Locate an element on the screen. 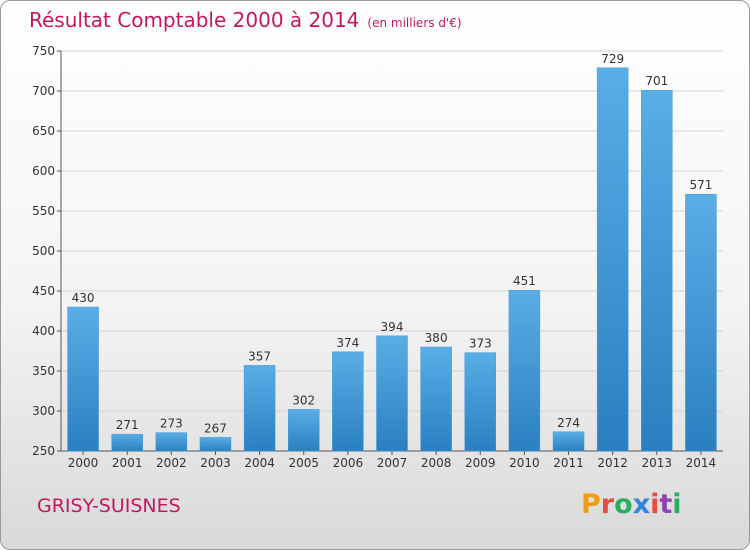 This screenshot has width=750, height=550. y-tick-label: 700 is located at coordinates (43, 91).